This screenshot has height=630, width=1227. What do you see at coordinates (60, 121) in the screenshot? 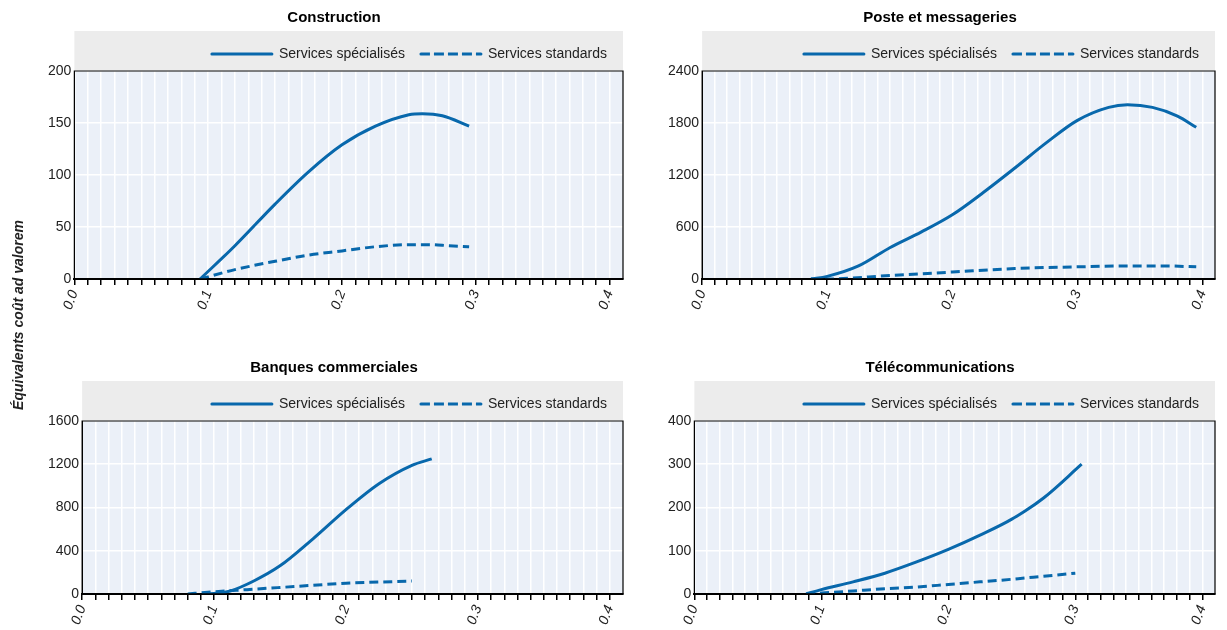
I see `y-tick-label: 150` at bounding box center [60, 121].